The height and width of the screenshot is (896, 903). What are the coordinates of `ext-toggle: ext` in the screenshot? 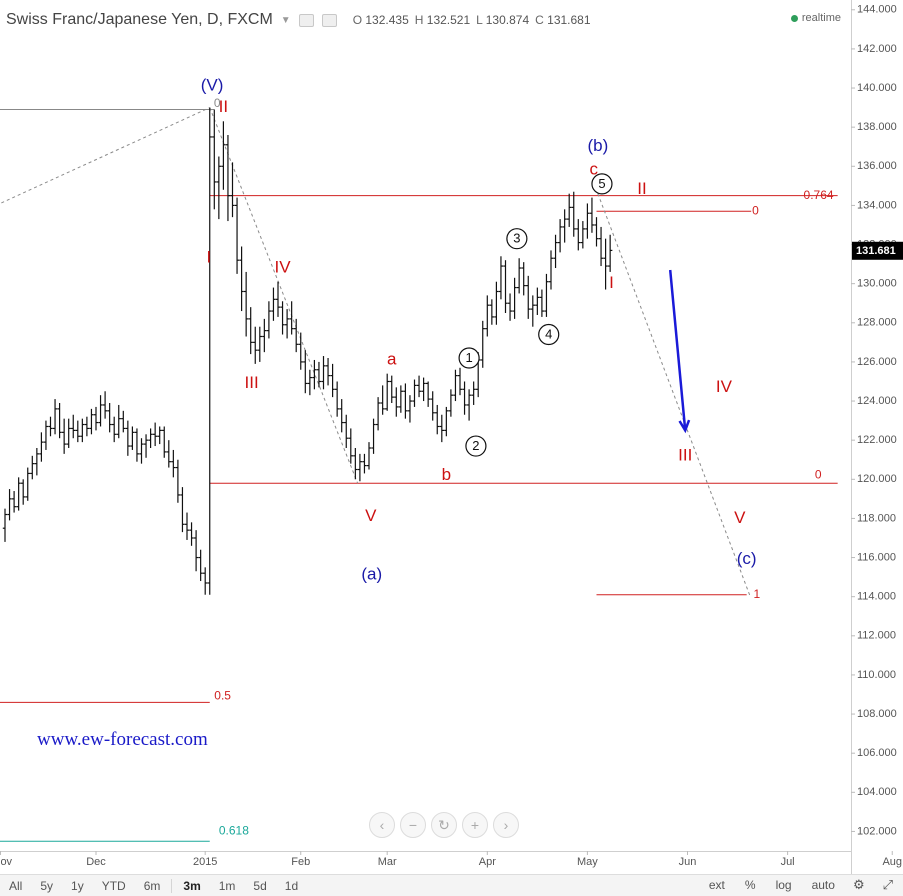 It's located at (716, 885).